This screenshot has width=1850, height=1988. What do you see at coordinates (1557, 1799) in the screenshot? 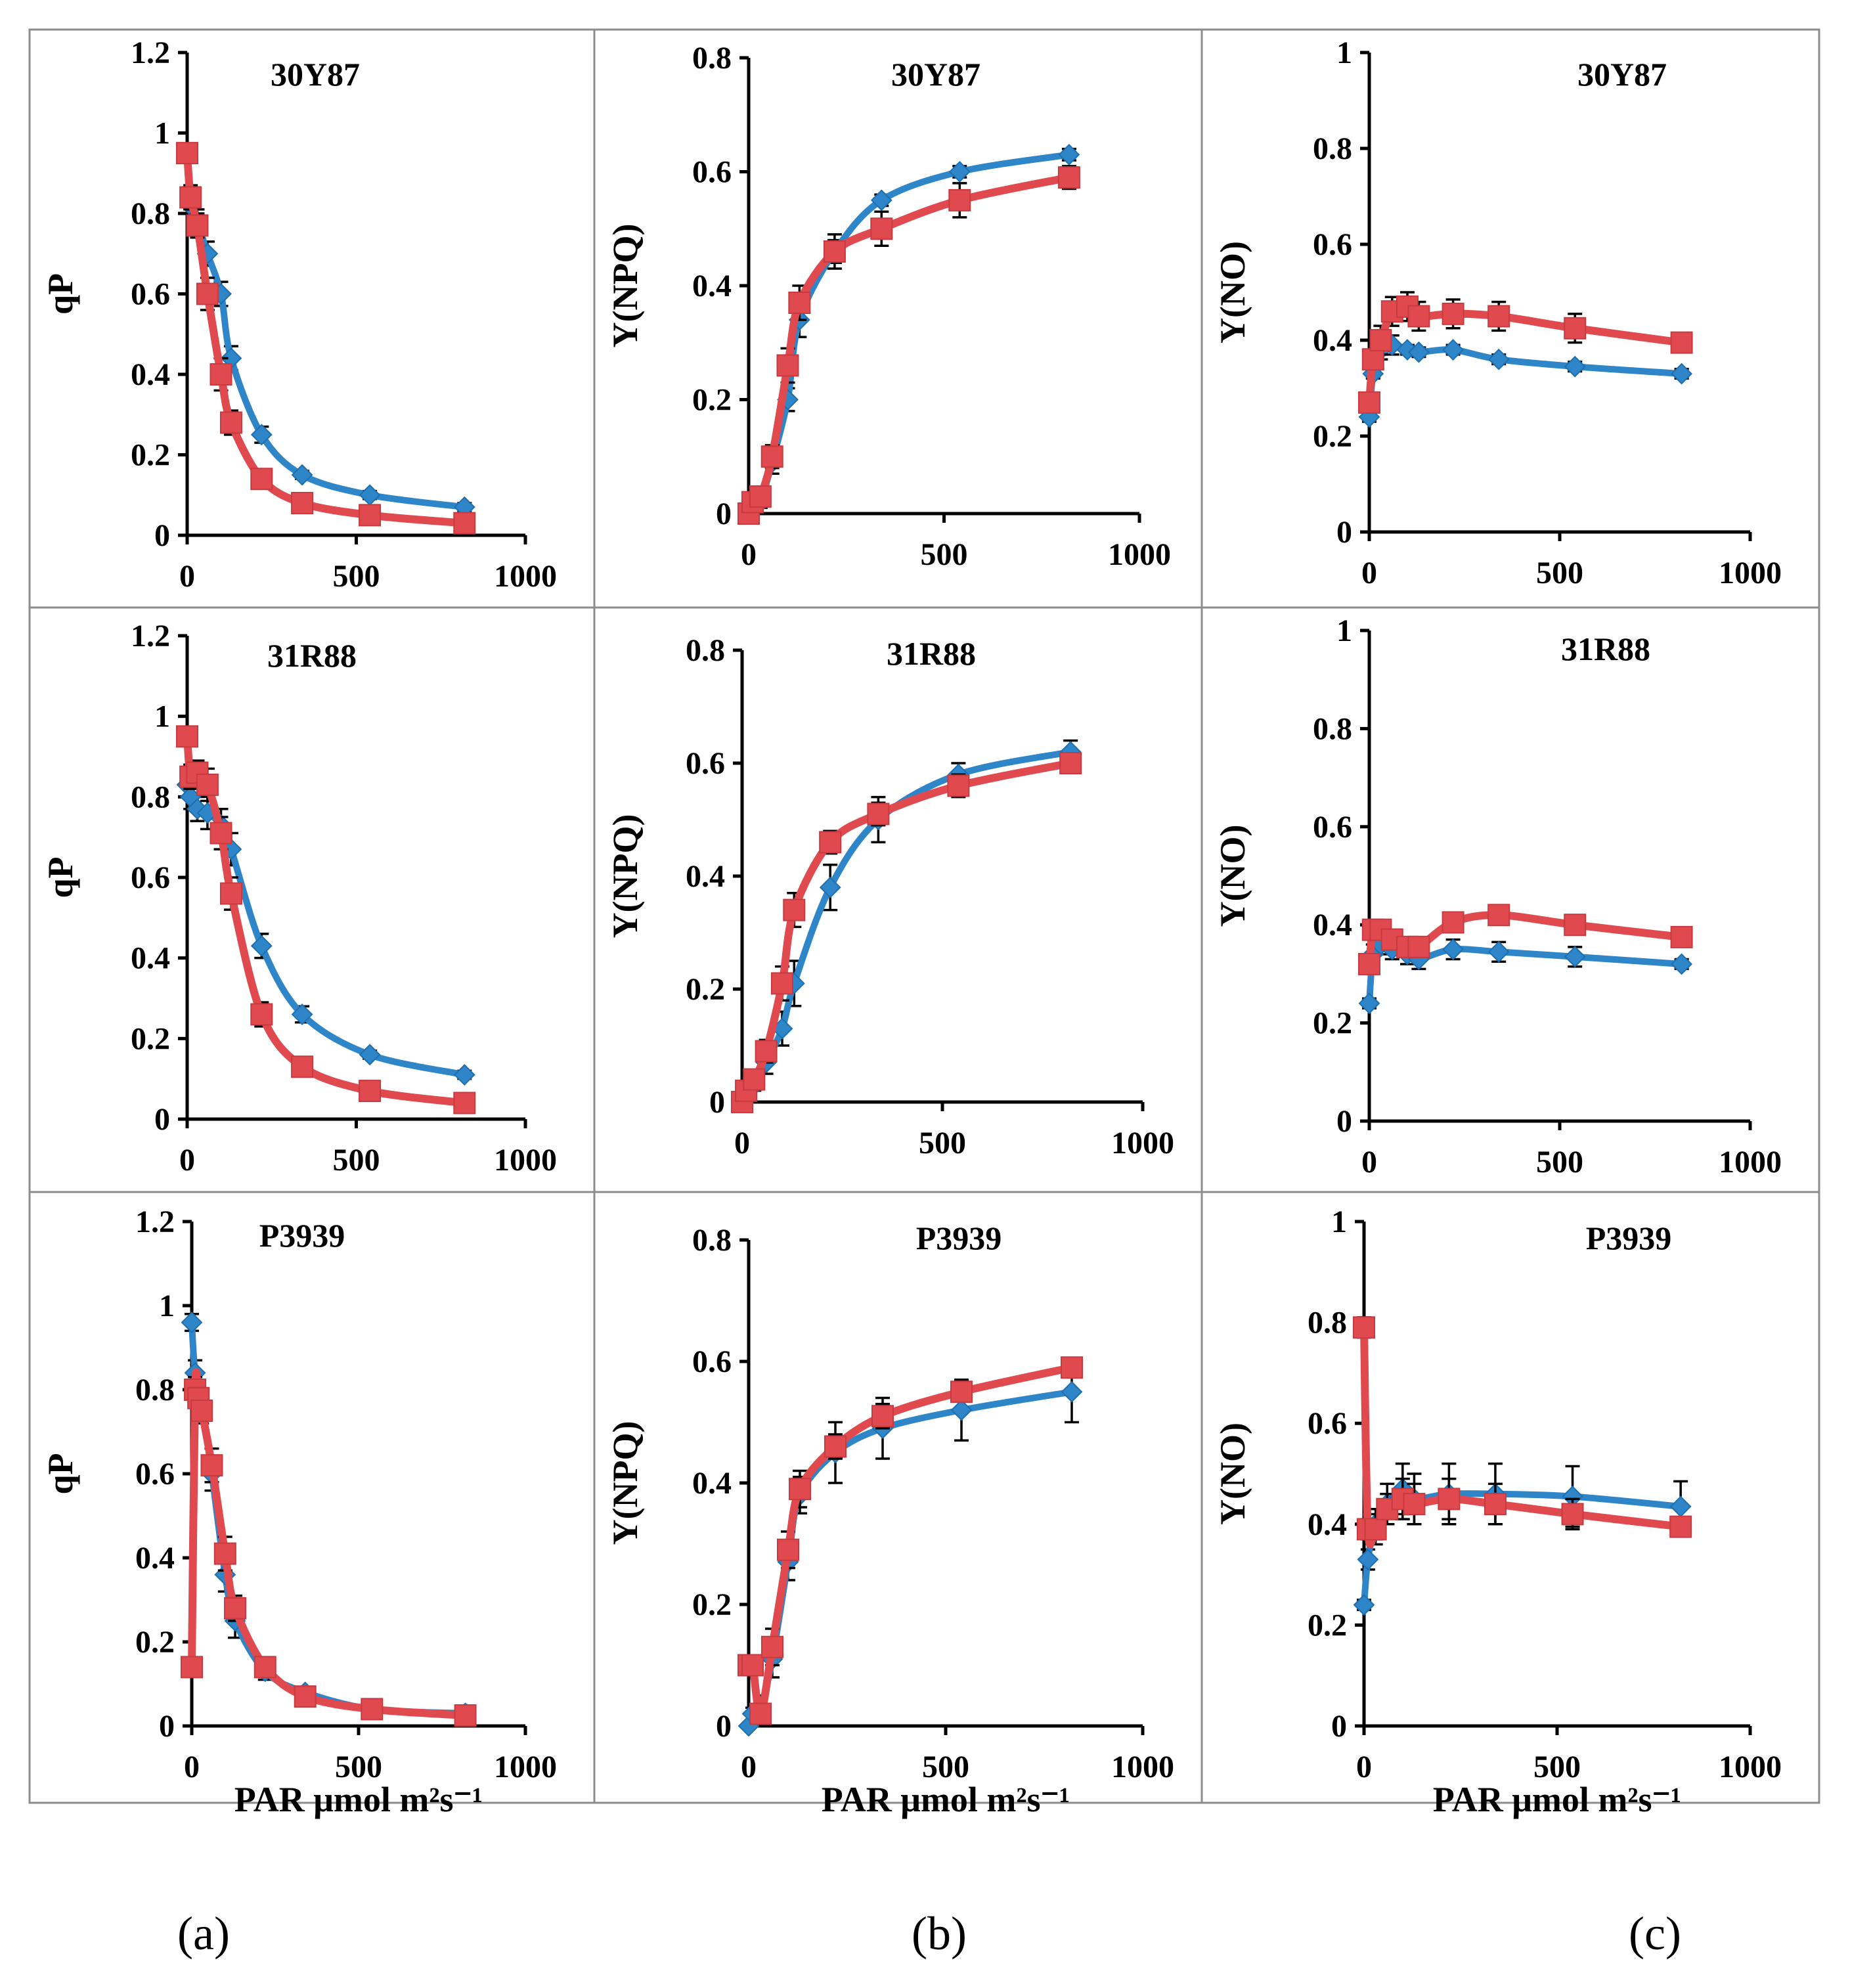
I see `x-axis-label: PAR μmol m²s⁻¹` at bounding box center [1557, 1799].